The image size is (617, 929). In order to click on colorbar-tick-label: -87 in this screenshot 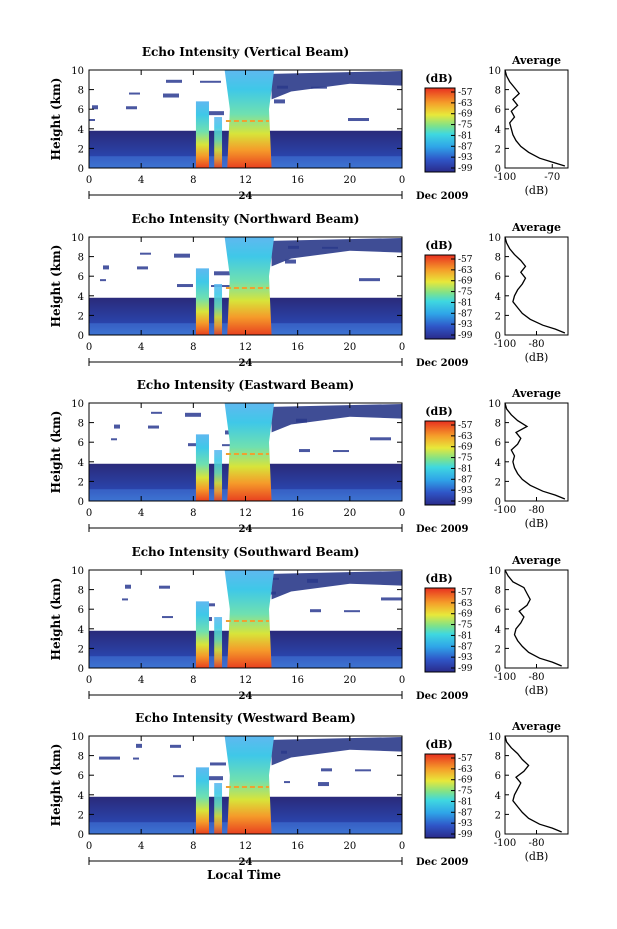, I will do `click(465, 647)`.